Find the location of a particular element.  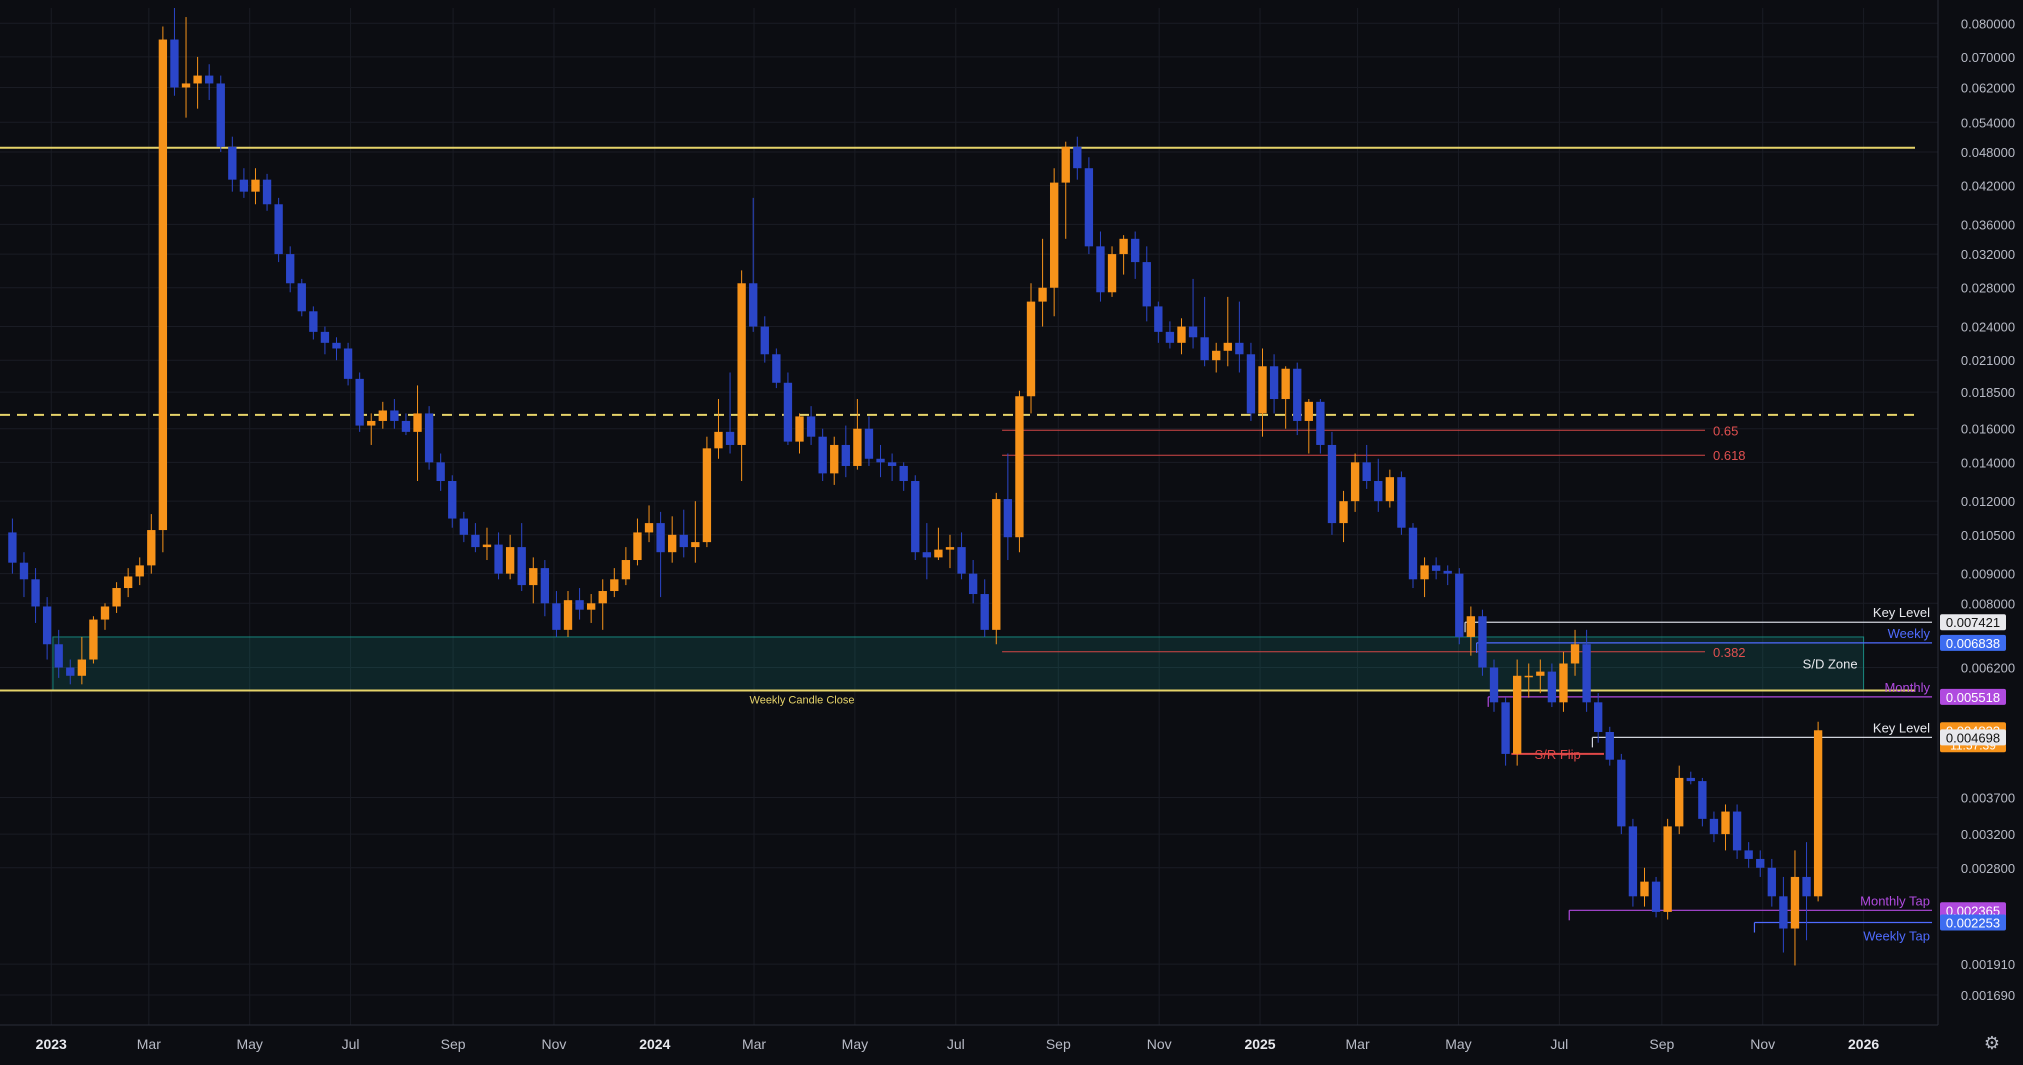

x-tick-label: May is located at coordinates (1458, 1044).